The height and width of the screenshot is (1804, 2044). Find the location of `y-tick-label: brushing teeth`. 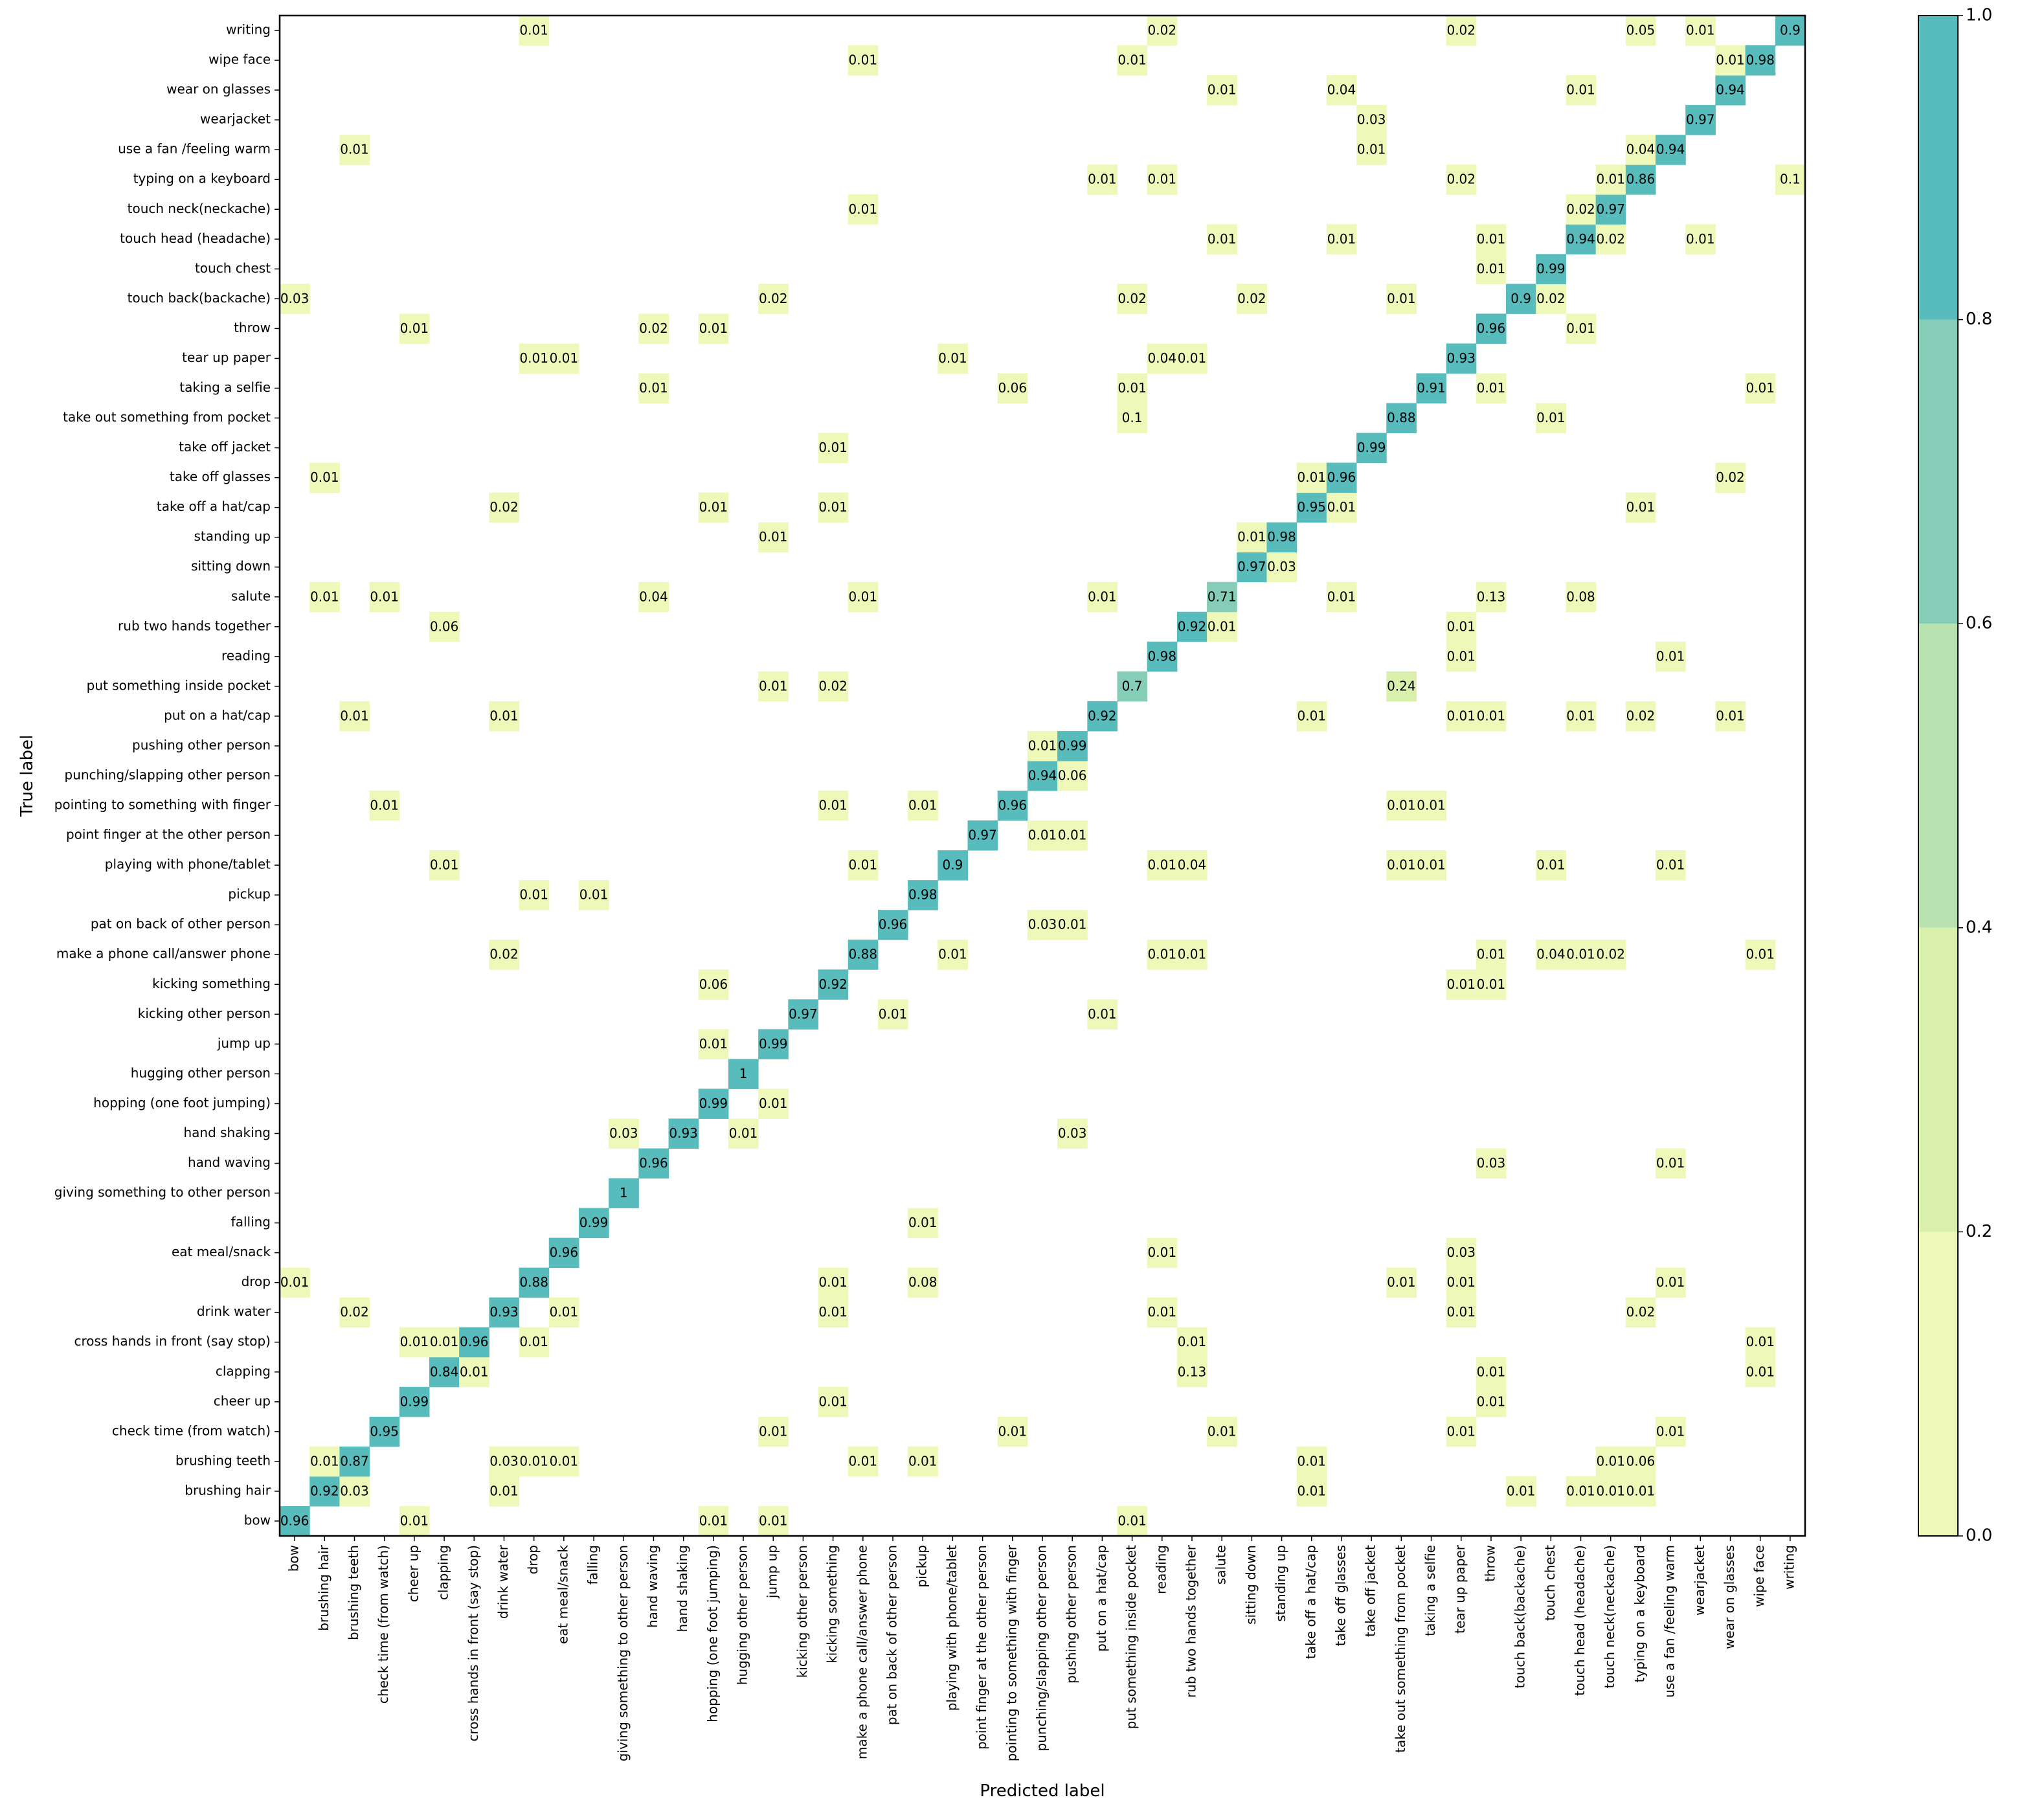

y-tick-label: brushing teeth is located at coordinates (223, 1460).